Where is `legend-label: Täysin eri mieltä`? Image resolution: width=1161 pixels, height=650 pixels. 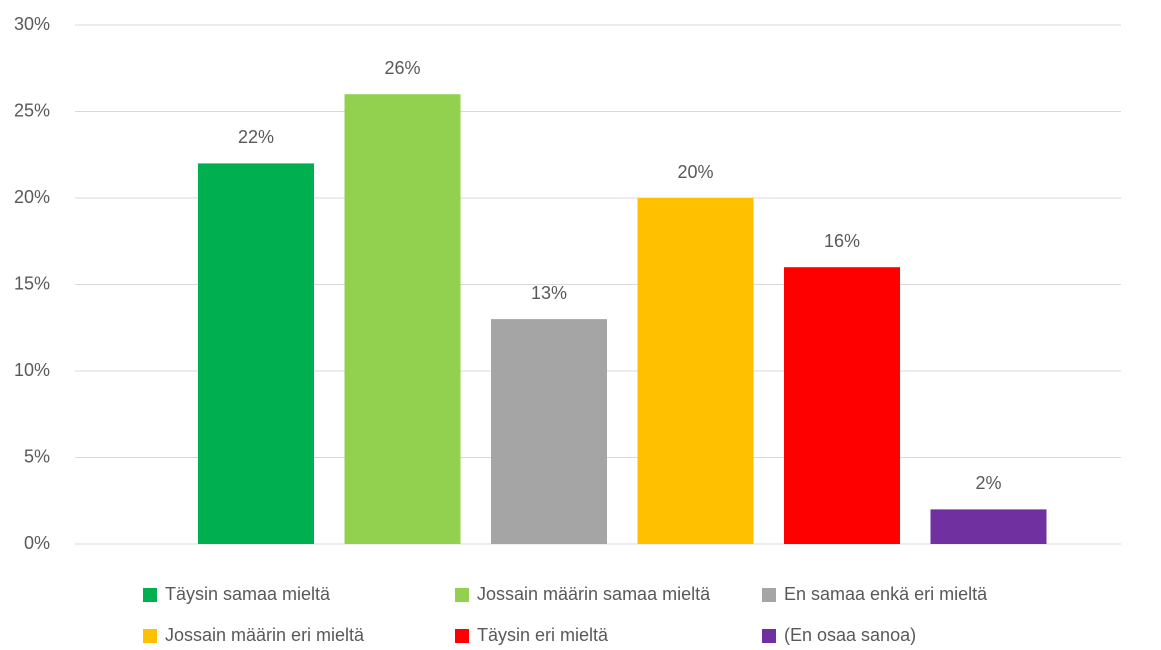 legend-label: Täysin eri mieltä is located at coordinates (543, 635).